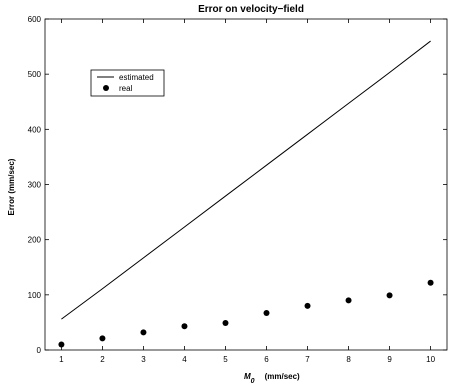 This screenshot has height=385, width=449. What do you see at coordinates (253, 381) in the screenshot?
I see `x-axis-label-sub: 0` at bounding box center [253, 381].